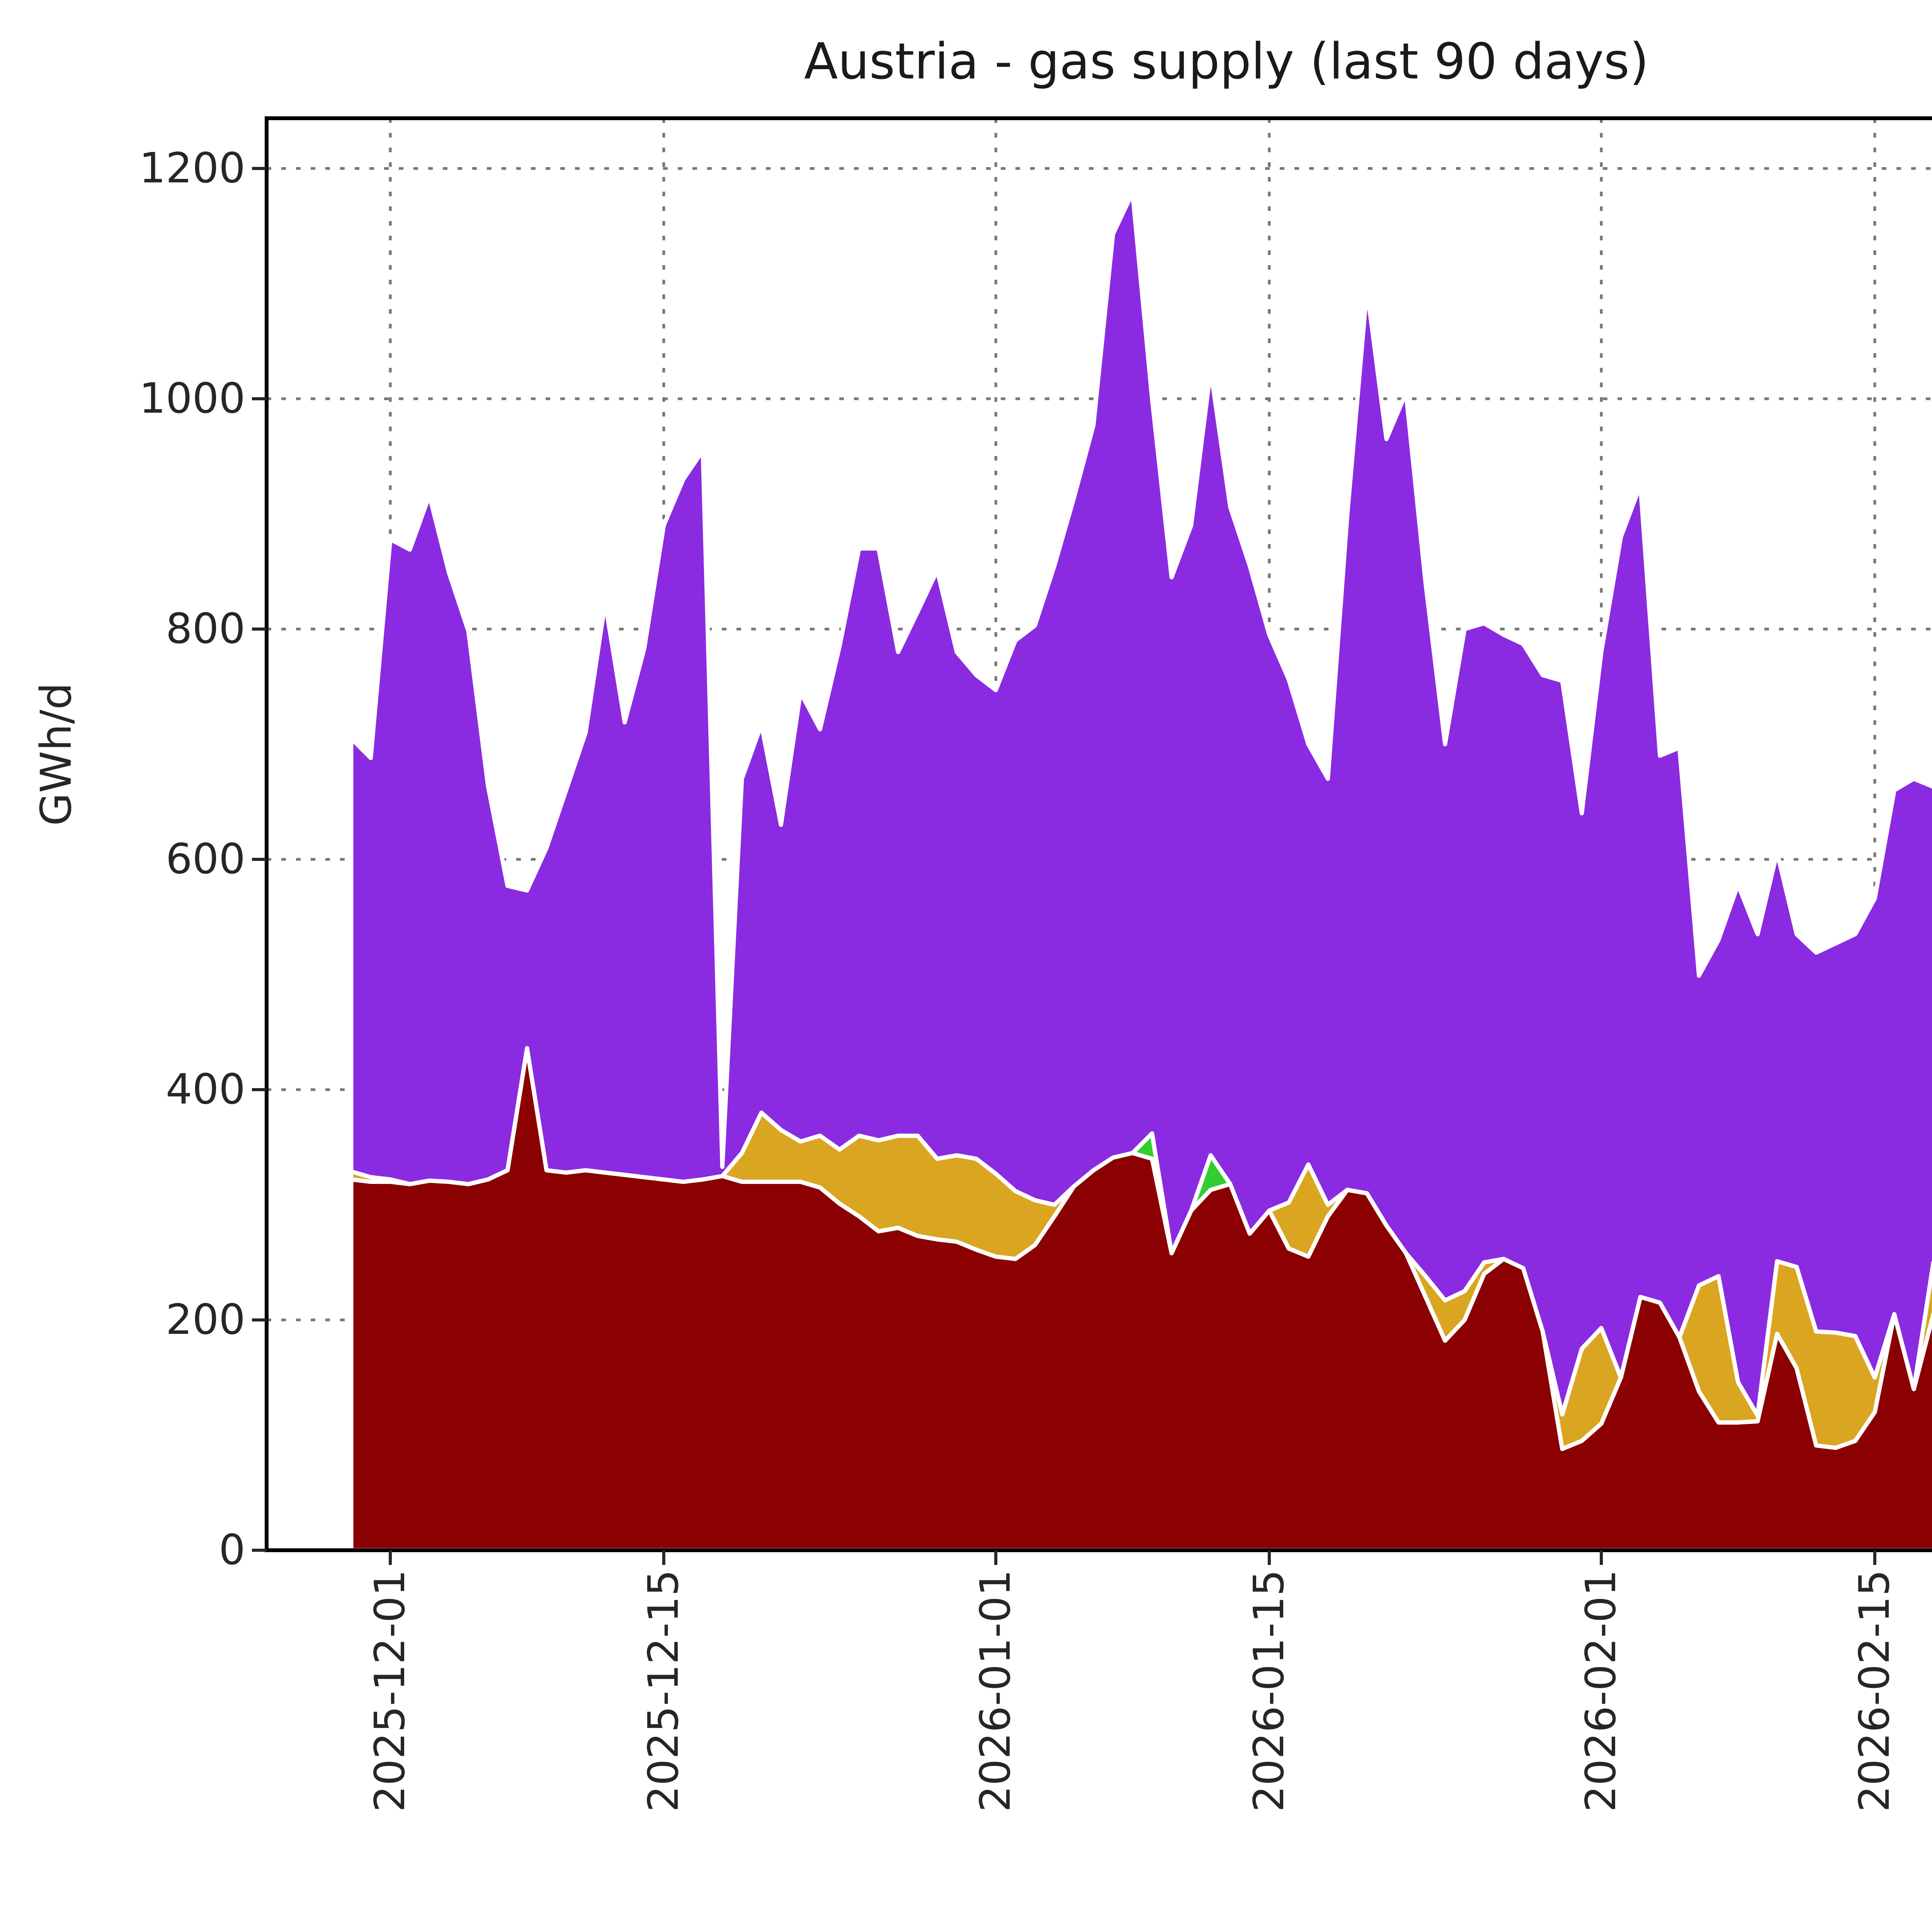  Describe the element at coordinates (205, 859) in the screenshot. I see `ytick-600: 600` at that location.